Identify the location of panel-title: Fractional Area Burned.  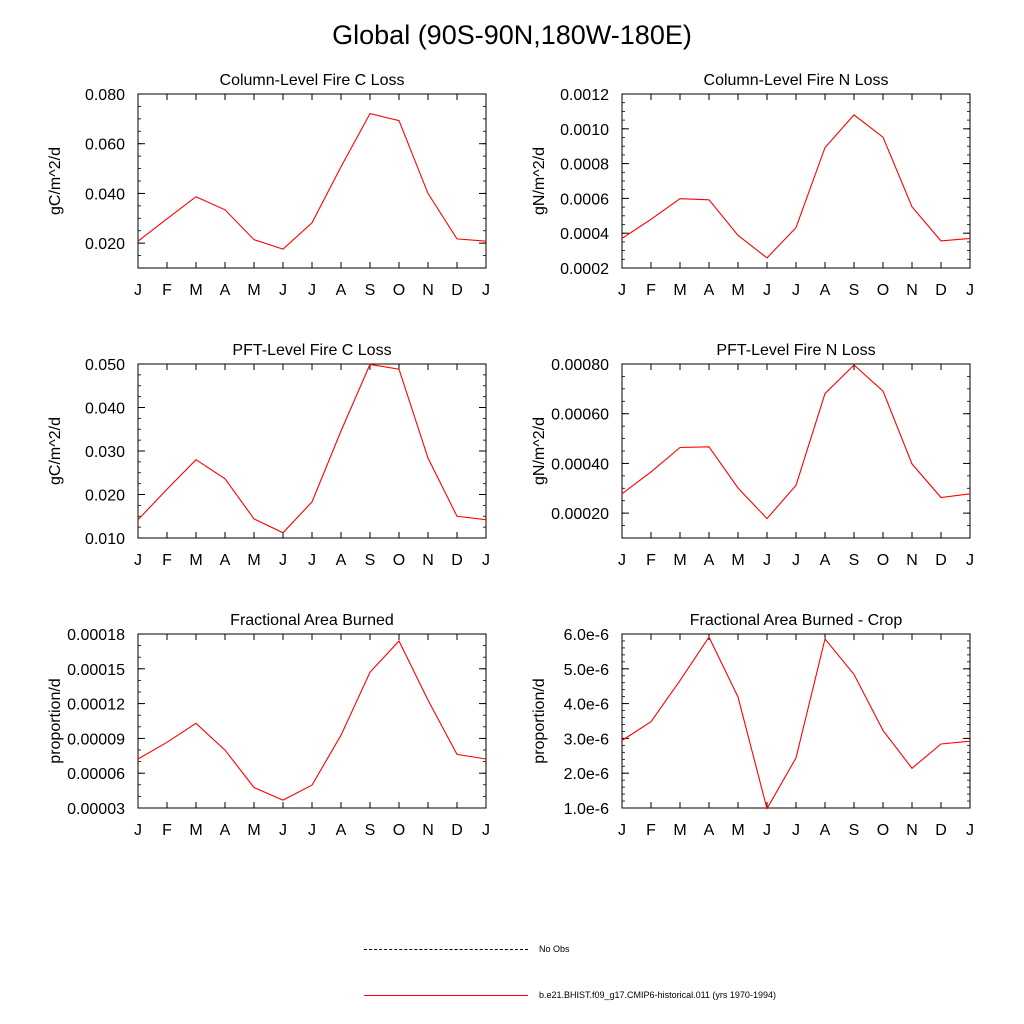
(312, 620).